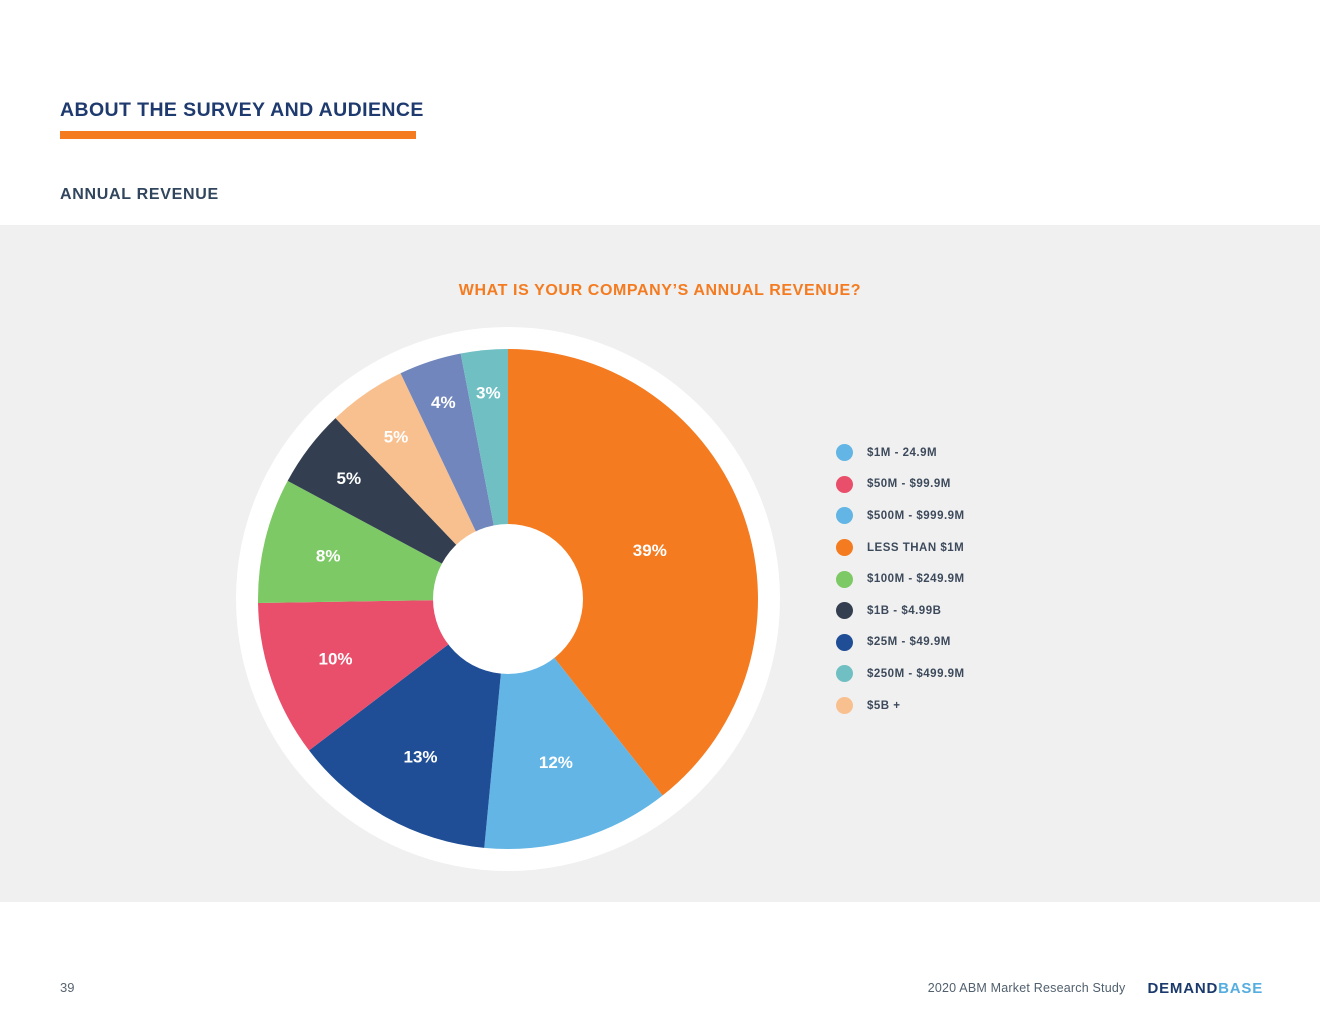 The height and width of the screenshot is (1020, 1320). What do you see at coordinates (238, 135) in the screenshot?
I see `title-underline` at bounding box center [238, 135].